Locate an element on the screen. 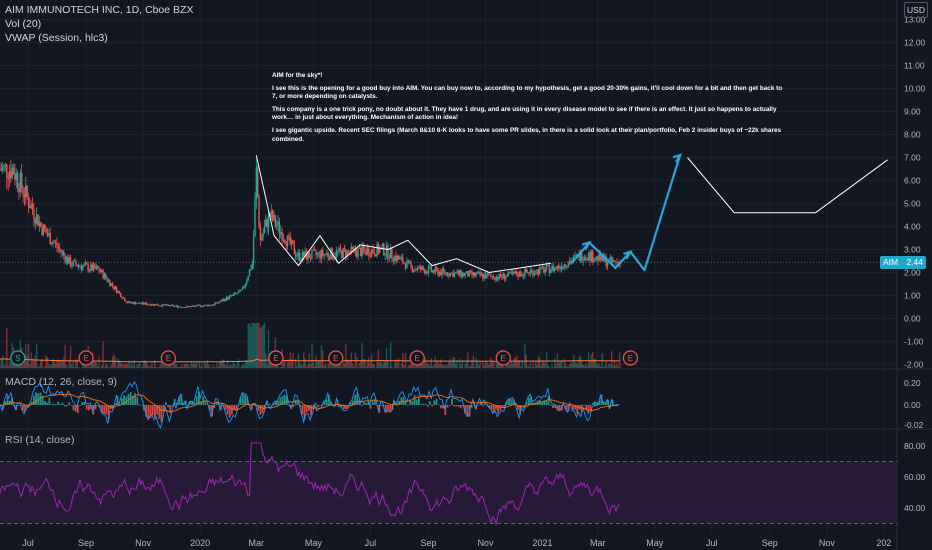 The height and width of the screenshot is (550, 932). chart-title: AIM IMMUNOTECH INC, 1D, Cboe BZX is located at coordinates (99, 10).